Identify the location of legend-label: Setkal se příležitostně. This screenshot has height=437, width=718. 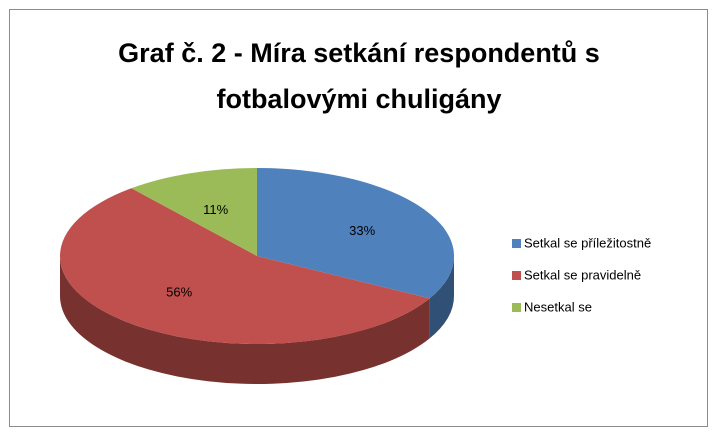
(587, 242).